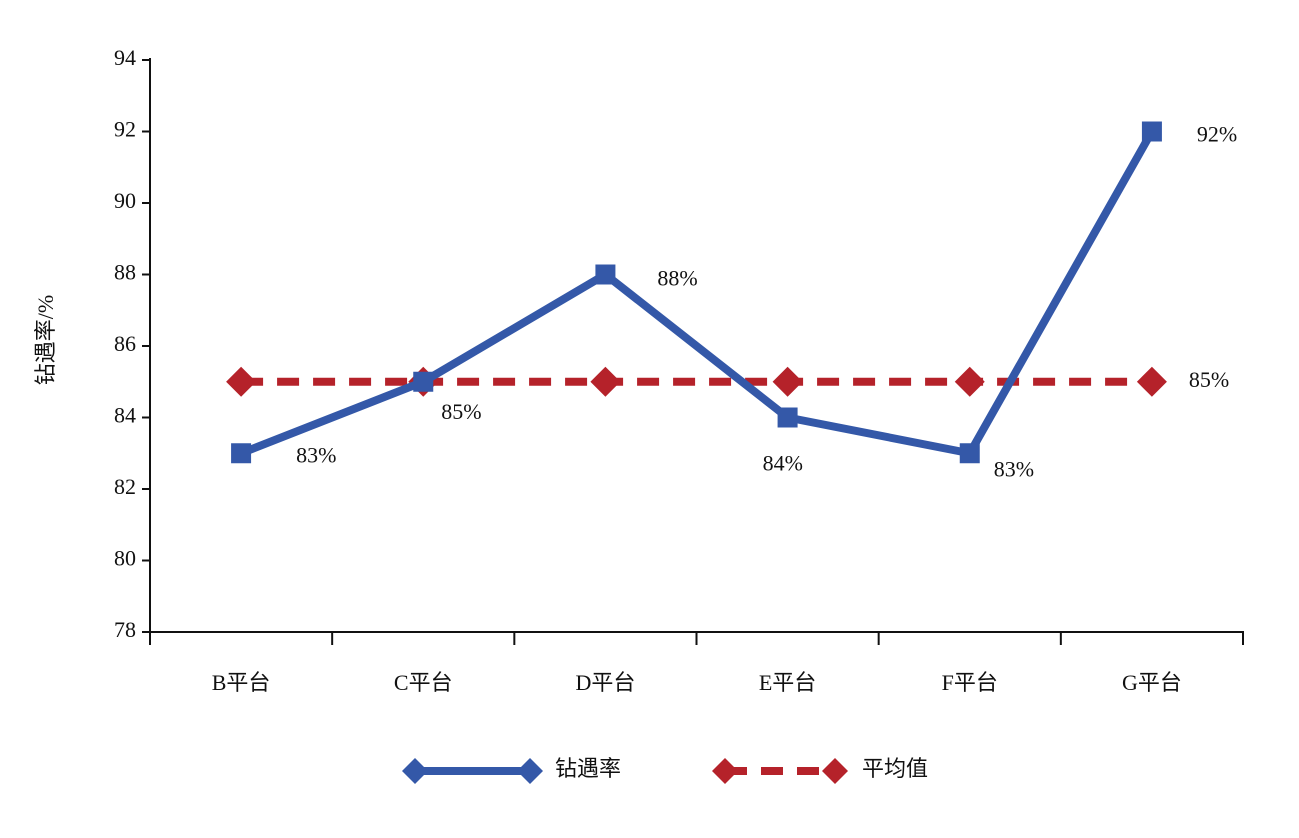 This screenshot has width=1299, height=838. Describe the element at coordinates (125, 57) in the screenshot. I see `y-tick-label: 94` at that location.